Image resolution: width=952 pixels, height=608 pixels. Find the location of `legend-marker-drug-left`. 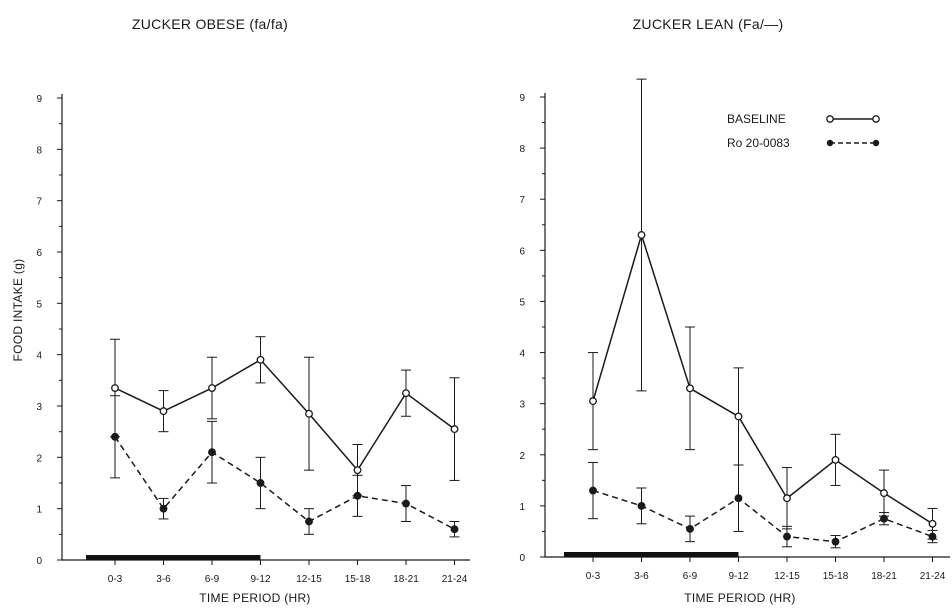

legend-marker-drug-left is located at coordinates (830, 143).